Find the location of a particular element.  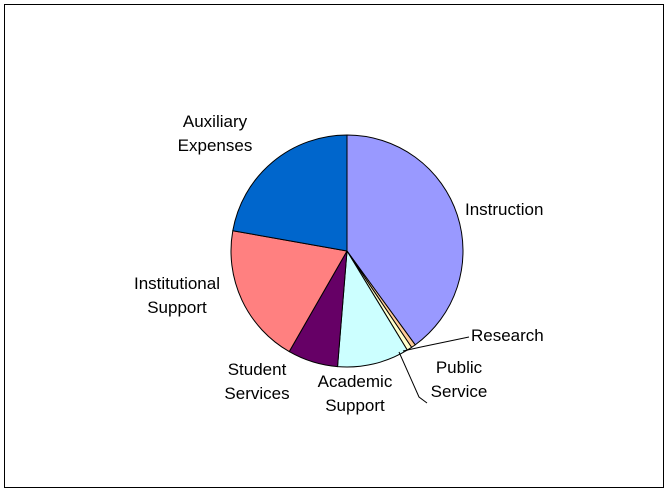

slice-label-public-service: Public Service is located at coordinates (459, 379).